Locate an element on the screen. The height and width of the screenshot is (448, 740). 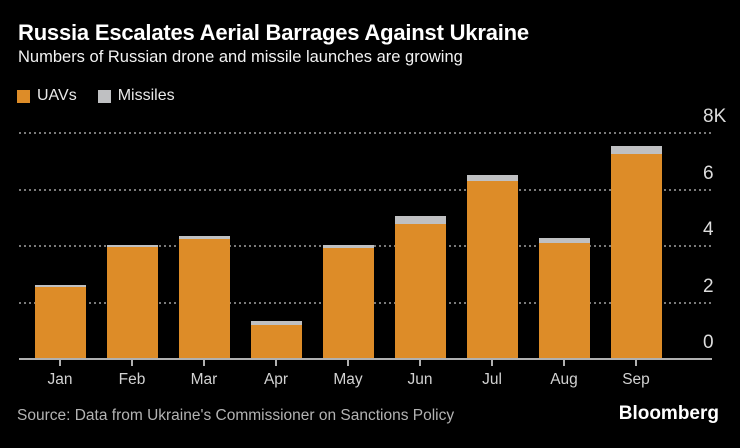
bar-segment-missiles-aug is located at coordinates (564, 241).